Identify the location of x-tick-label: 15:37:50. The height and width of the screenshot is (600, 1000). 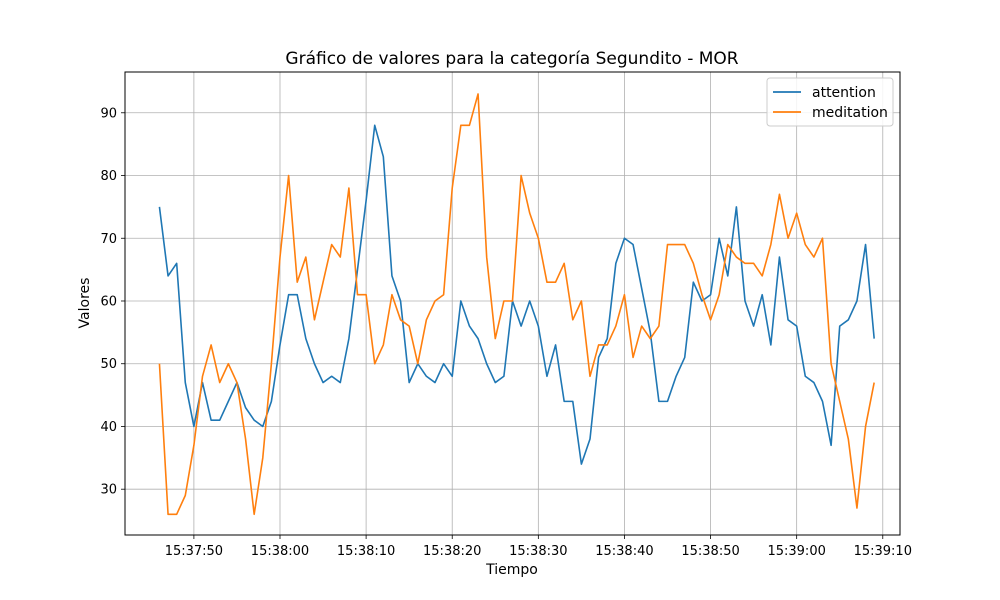
(194, 551).